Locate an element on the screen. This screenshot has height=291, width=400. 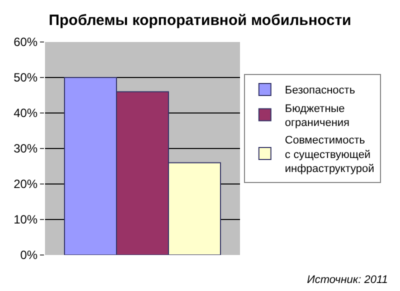
legend-label: Совместимость с существующей инфраструктурой is located at coordinates (329, 155).